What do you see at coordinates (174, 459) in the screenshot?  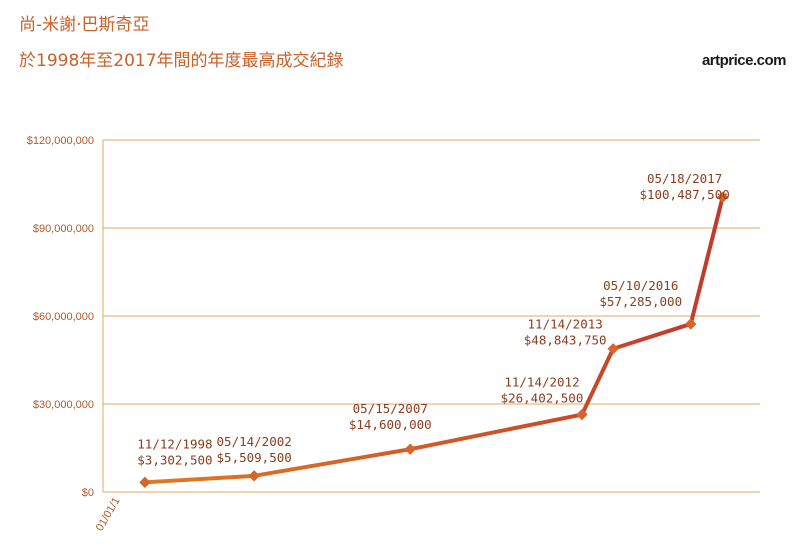 I see `data-label-value: $3,302,500` at bounding box center [174, 459].